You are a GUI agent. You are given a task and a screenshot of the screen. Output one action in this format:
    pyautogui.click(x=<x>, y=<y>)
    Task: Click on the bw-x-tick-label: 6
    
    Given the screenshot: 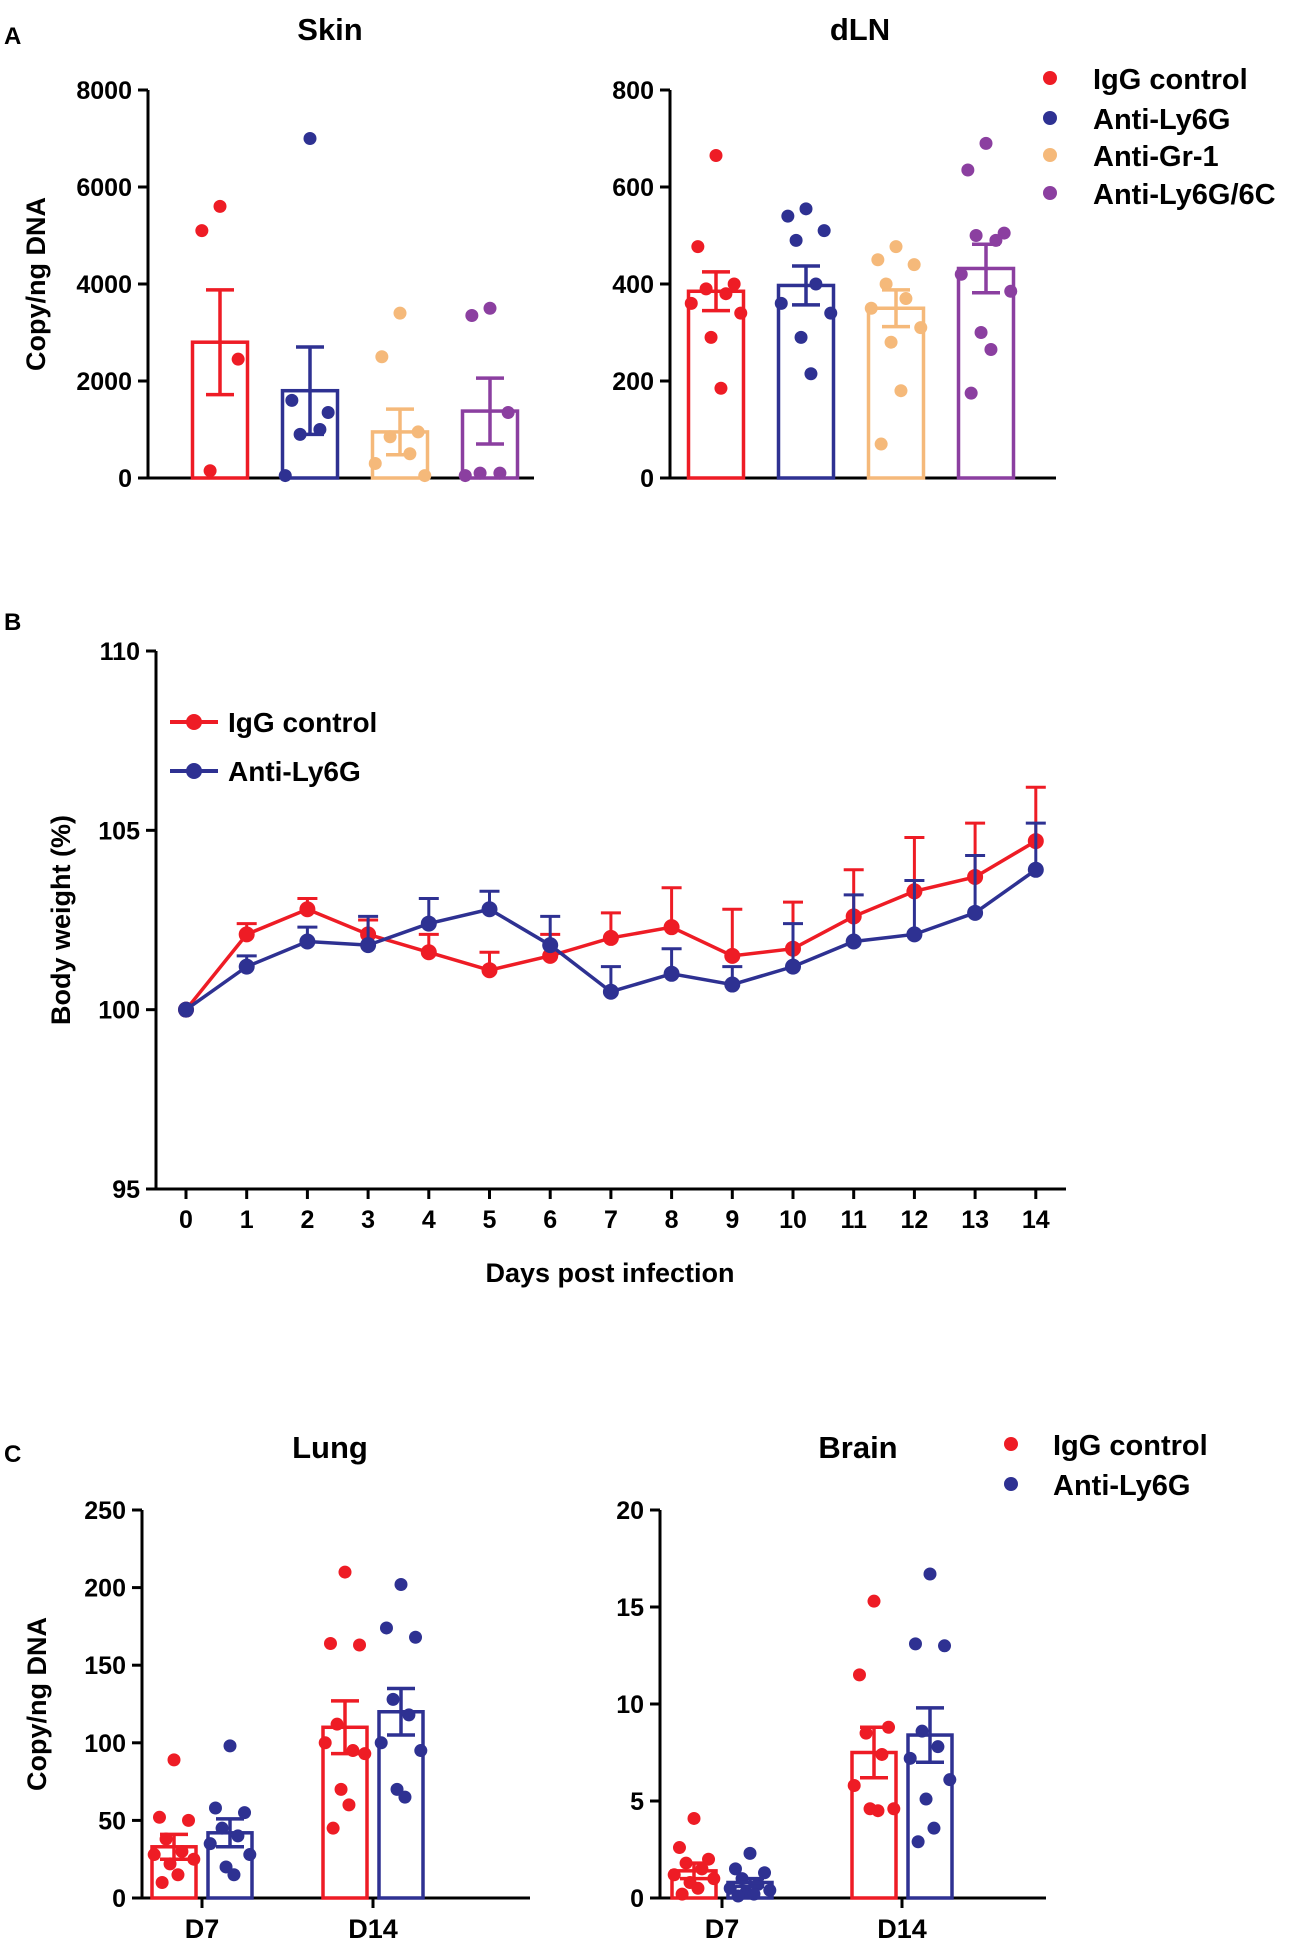 What is the action you would take?
    pyautogui.click(x=550, y=1220)
    